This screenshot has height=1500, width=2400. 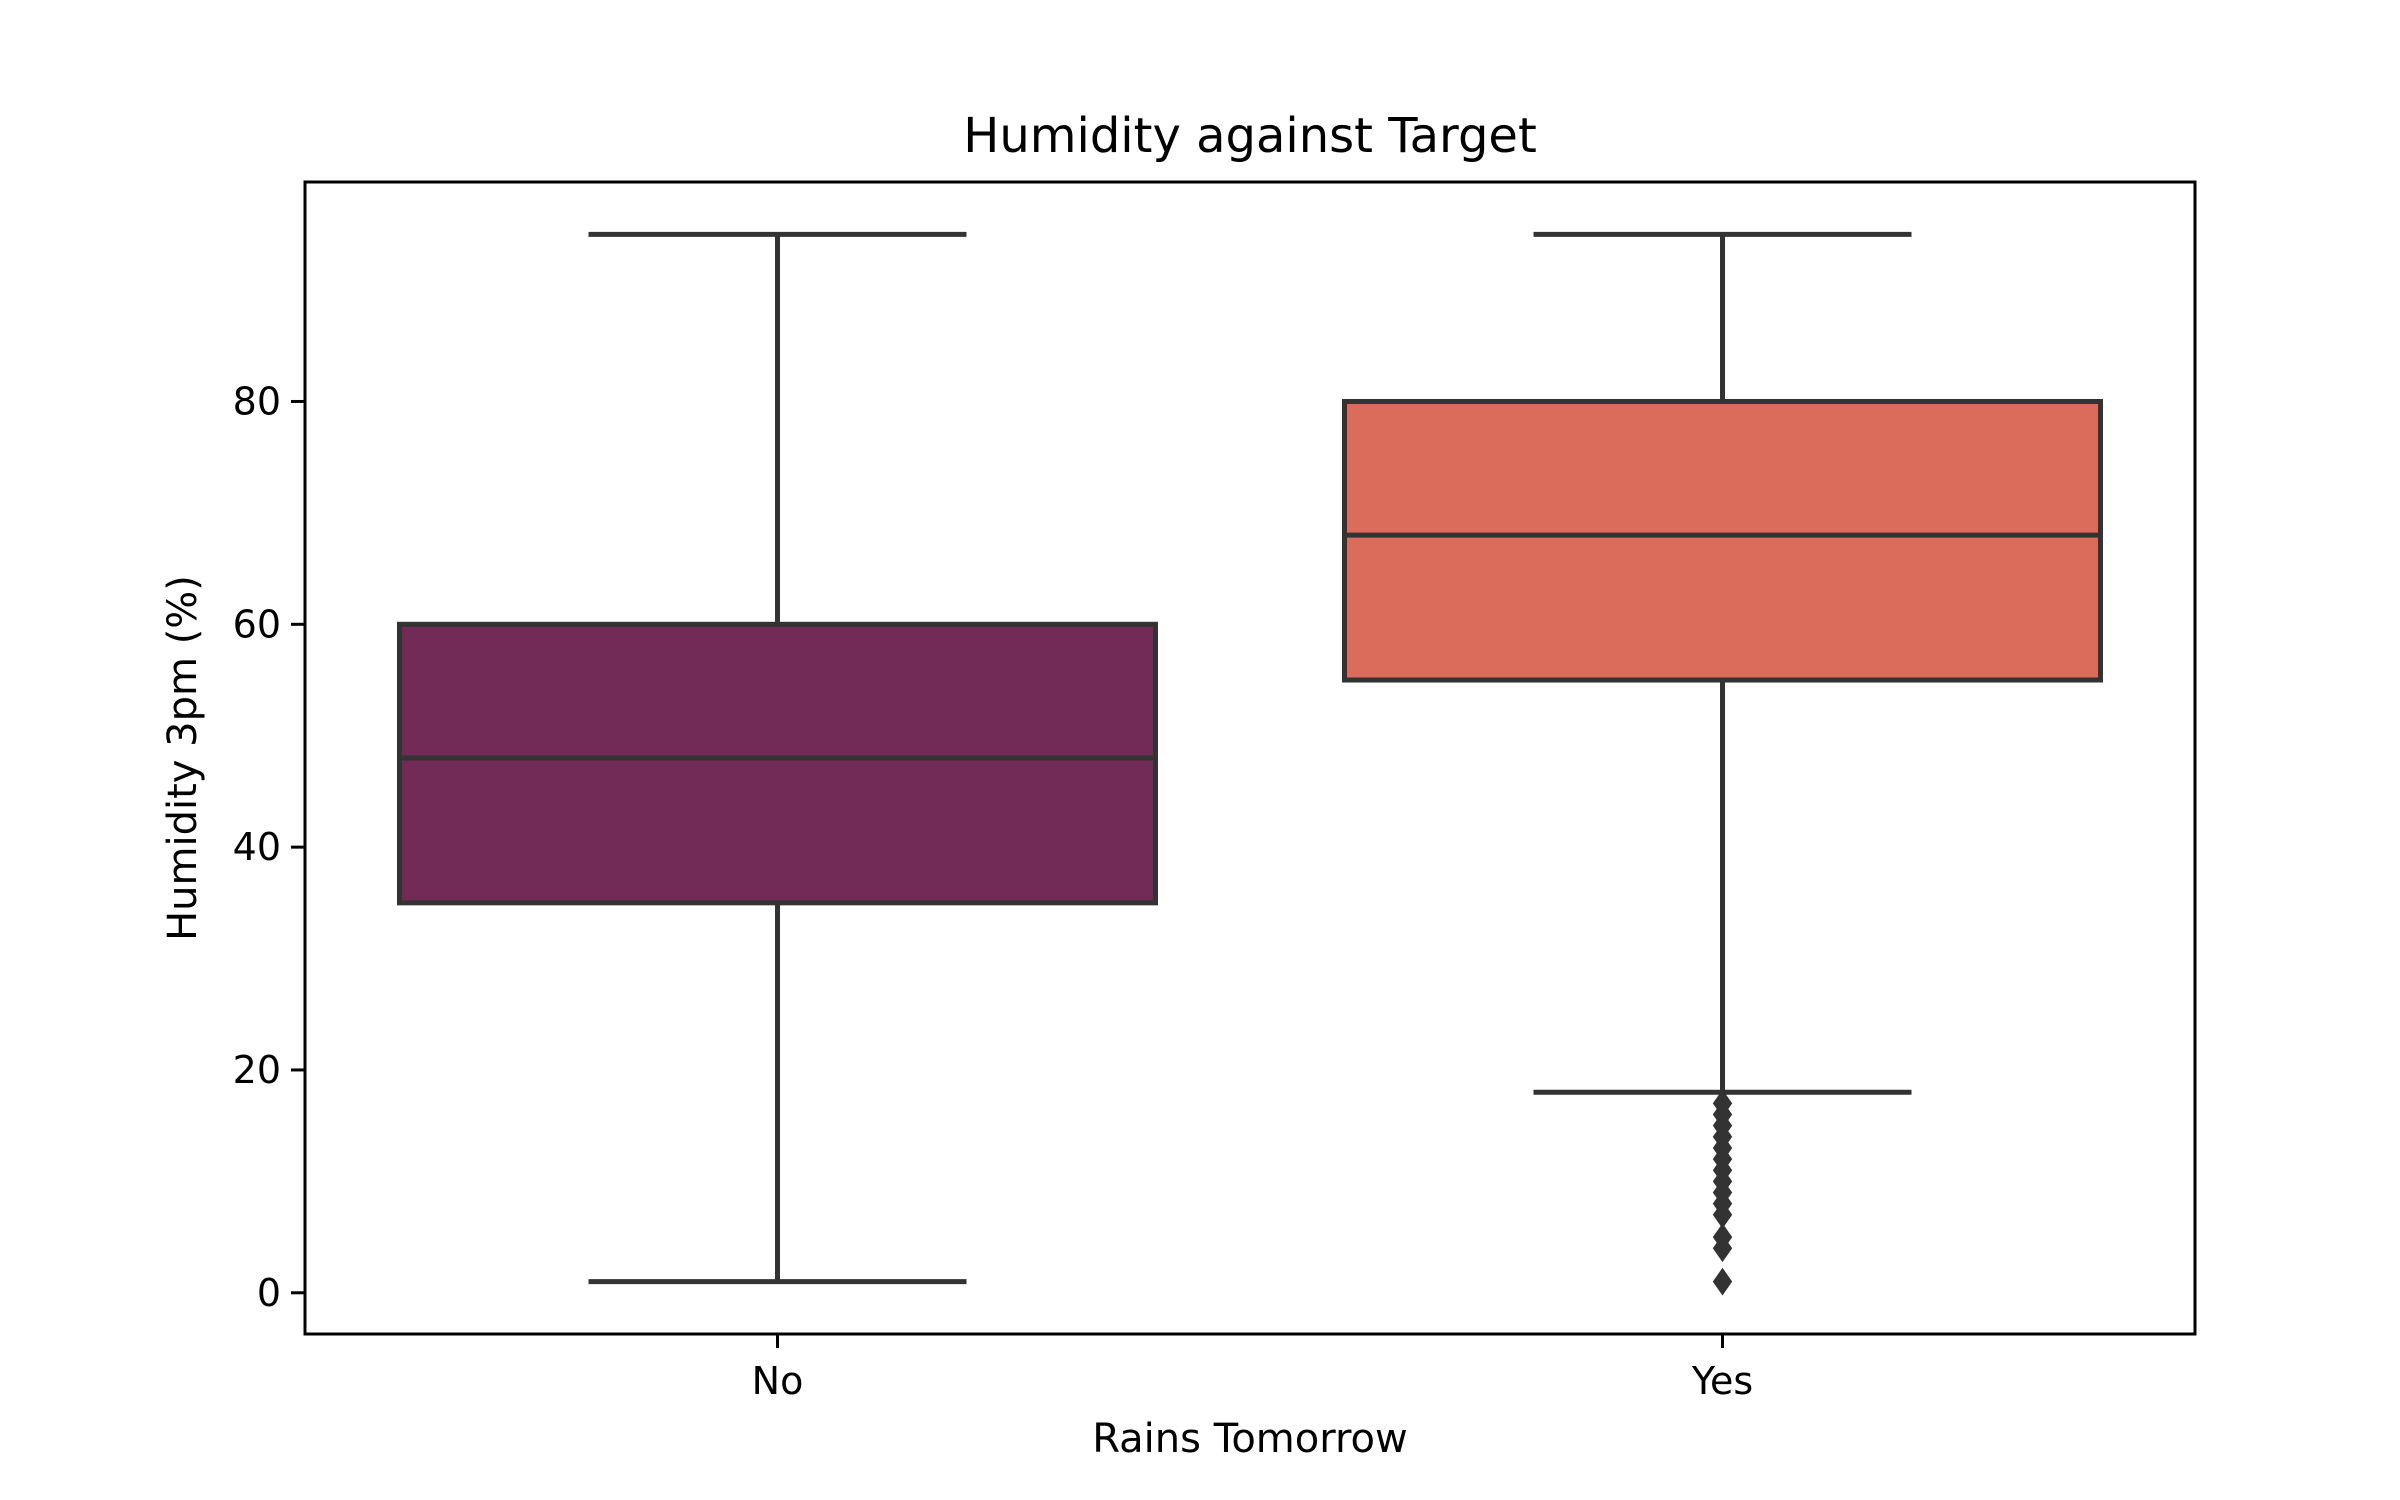 What do you see at coordinates (257, 1070) in the screenshot?
I see `y-tick-label: 20` at bounding box center [257, 1070].